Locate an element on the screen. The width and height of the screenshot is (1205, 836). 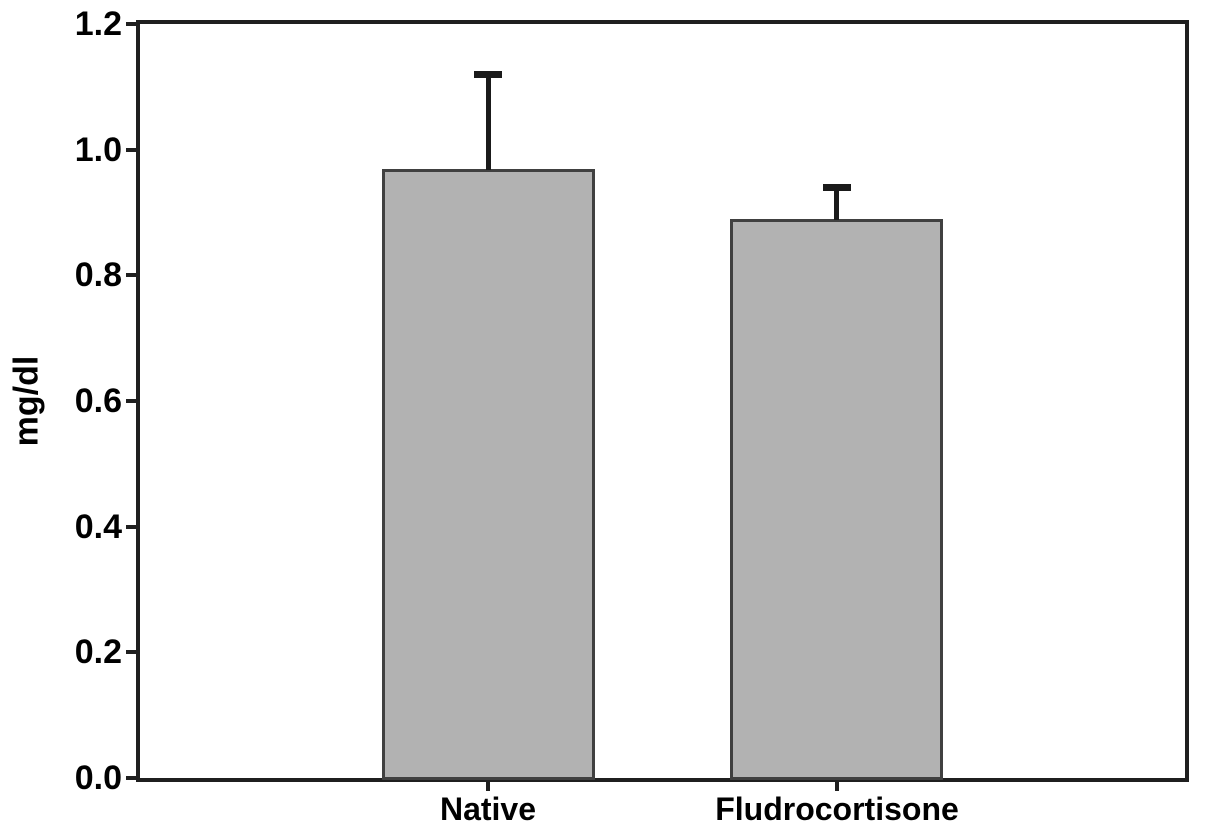
y-tick-label: 0.4 is located at coordinates (98, 526).